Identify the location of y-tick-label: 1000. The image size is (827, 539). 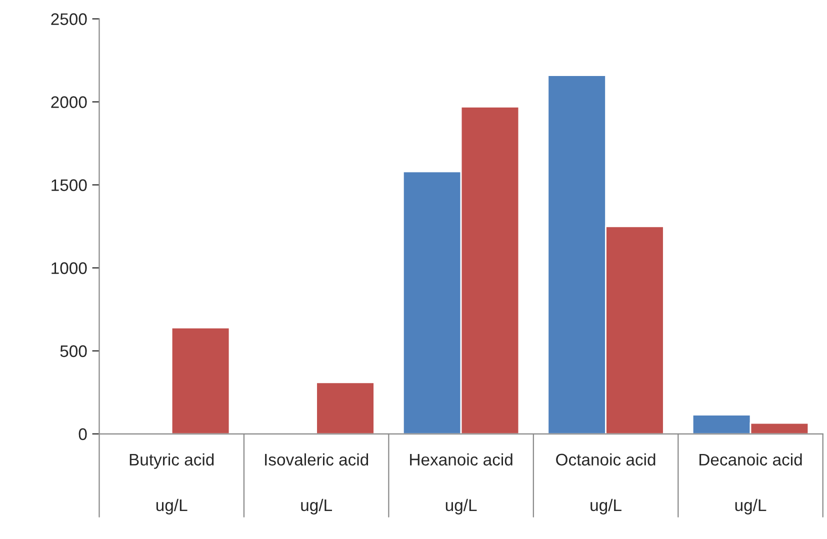
(69, 268).